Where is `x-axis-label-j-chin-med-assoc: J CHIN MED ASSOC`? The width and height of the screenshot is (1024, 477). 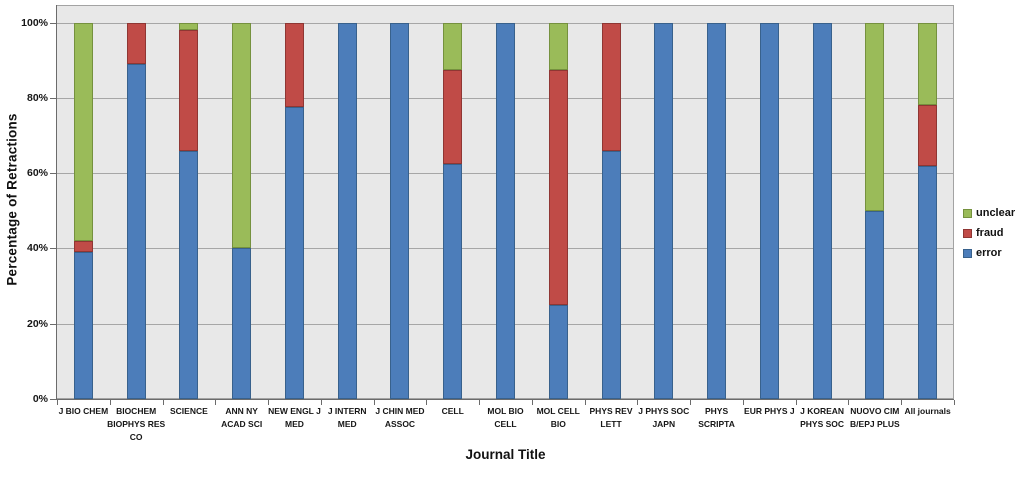 x-axis-label-j-chin-med-assoc: J CHIN MED ASSOC is located at coordinates (400, 418).